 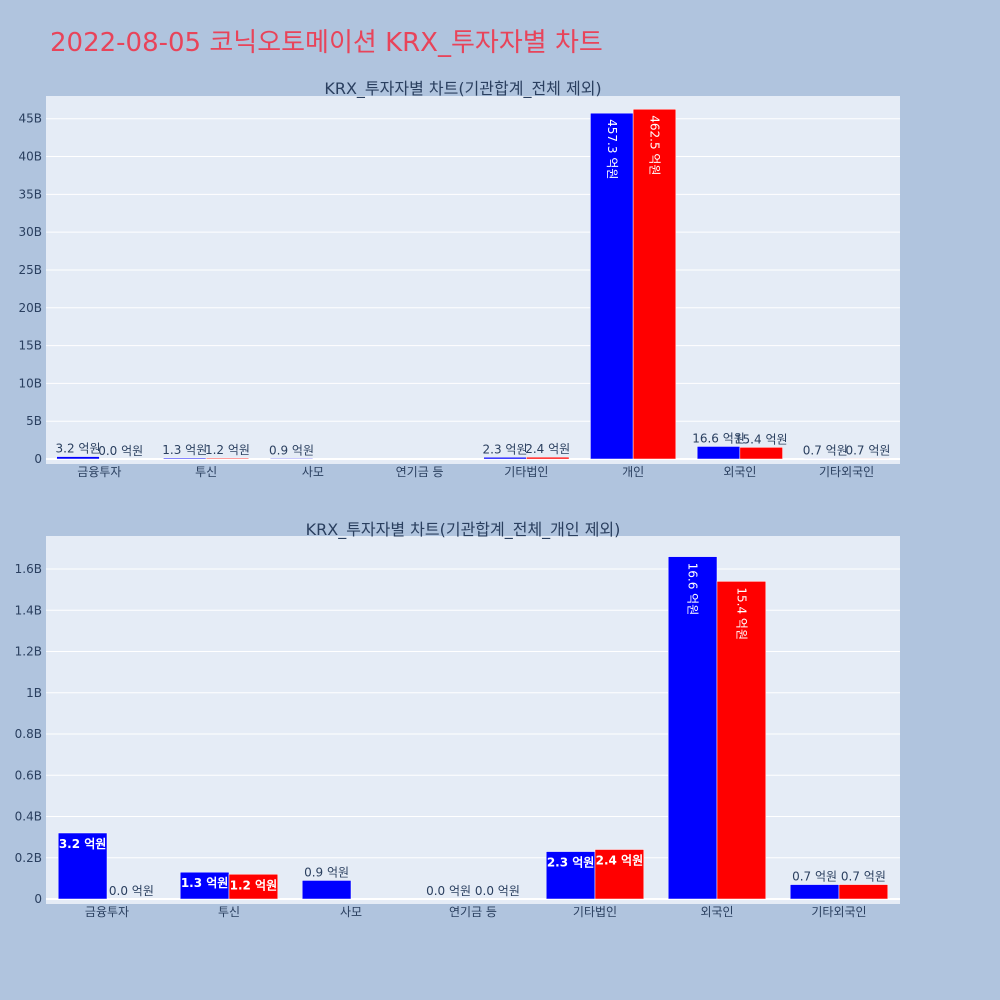 What do you see at coordinates (30, 194) in the screenshot?
I see `y-tick-label: 35B` at bounding box center [30, 194].